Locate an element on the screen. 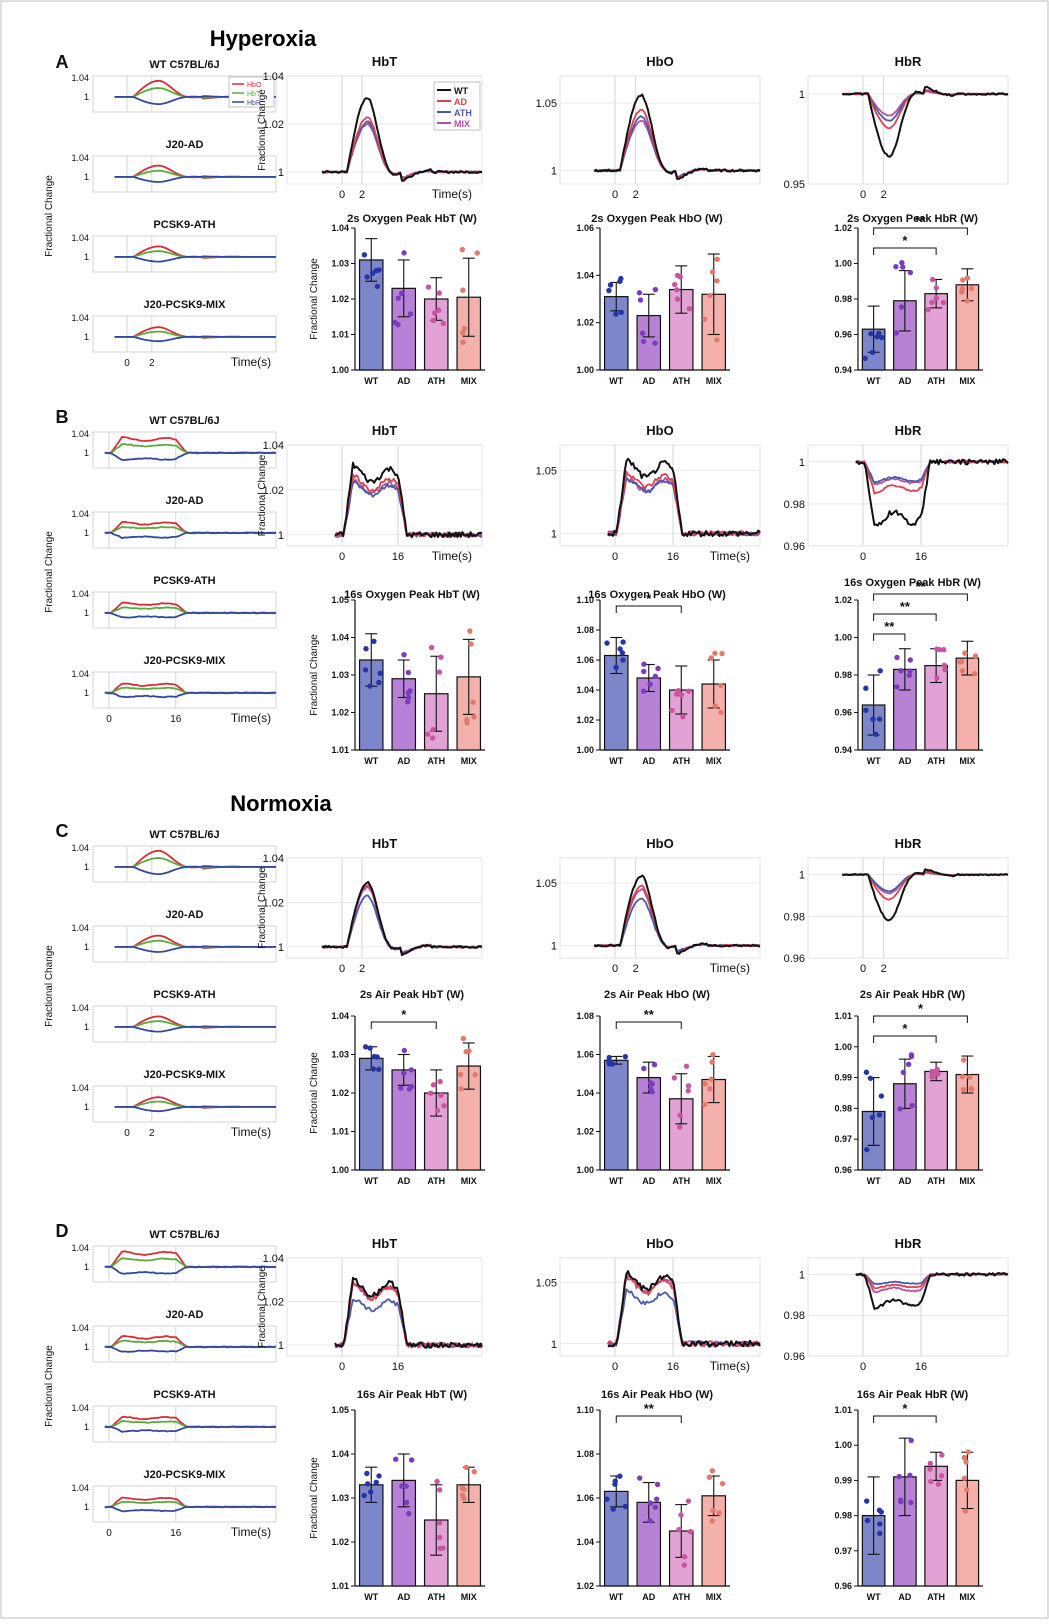  strain-title: WT C57BL/6J is located at coordinates (184, 1235).